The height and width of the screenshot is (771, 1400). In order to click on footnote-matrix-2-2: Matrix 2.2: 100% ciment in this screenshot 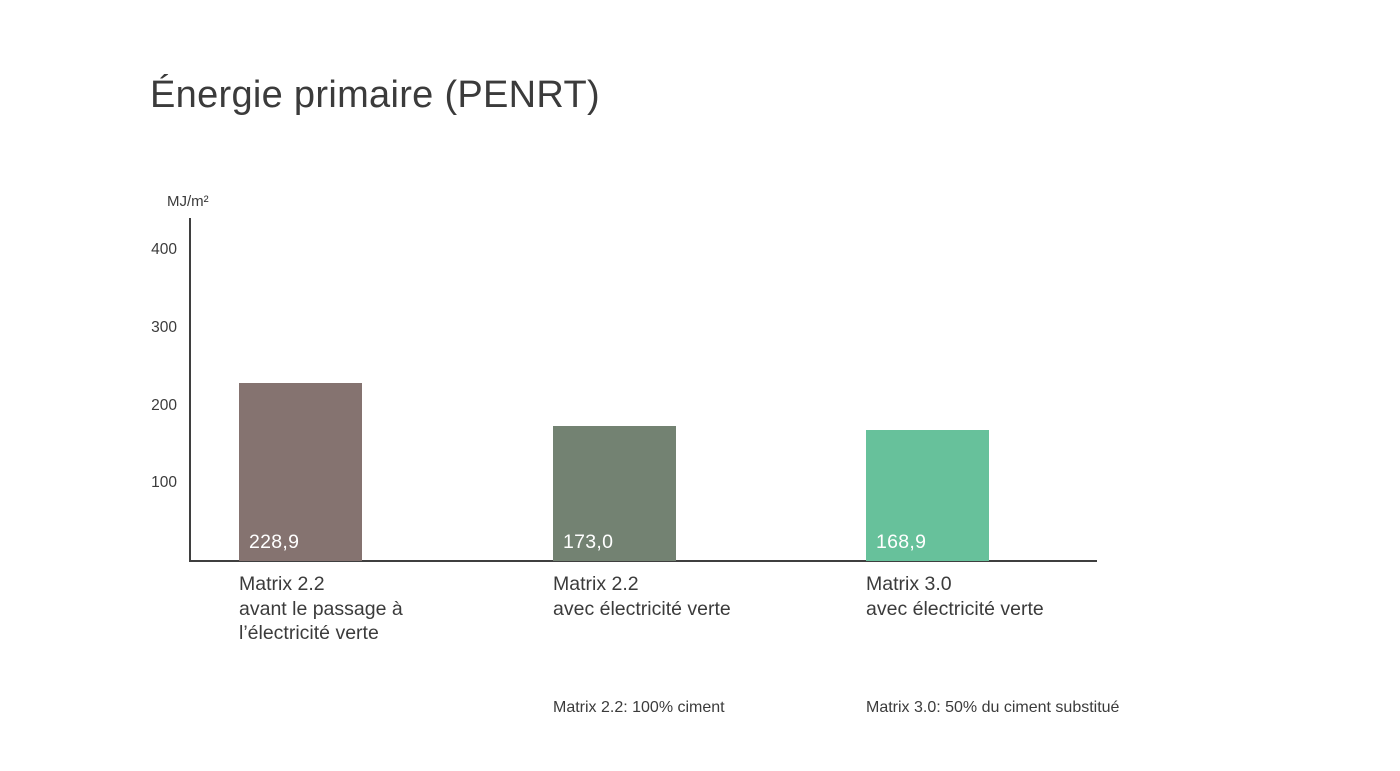, I will do `click(639, 707)`.